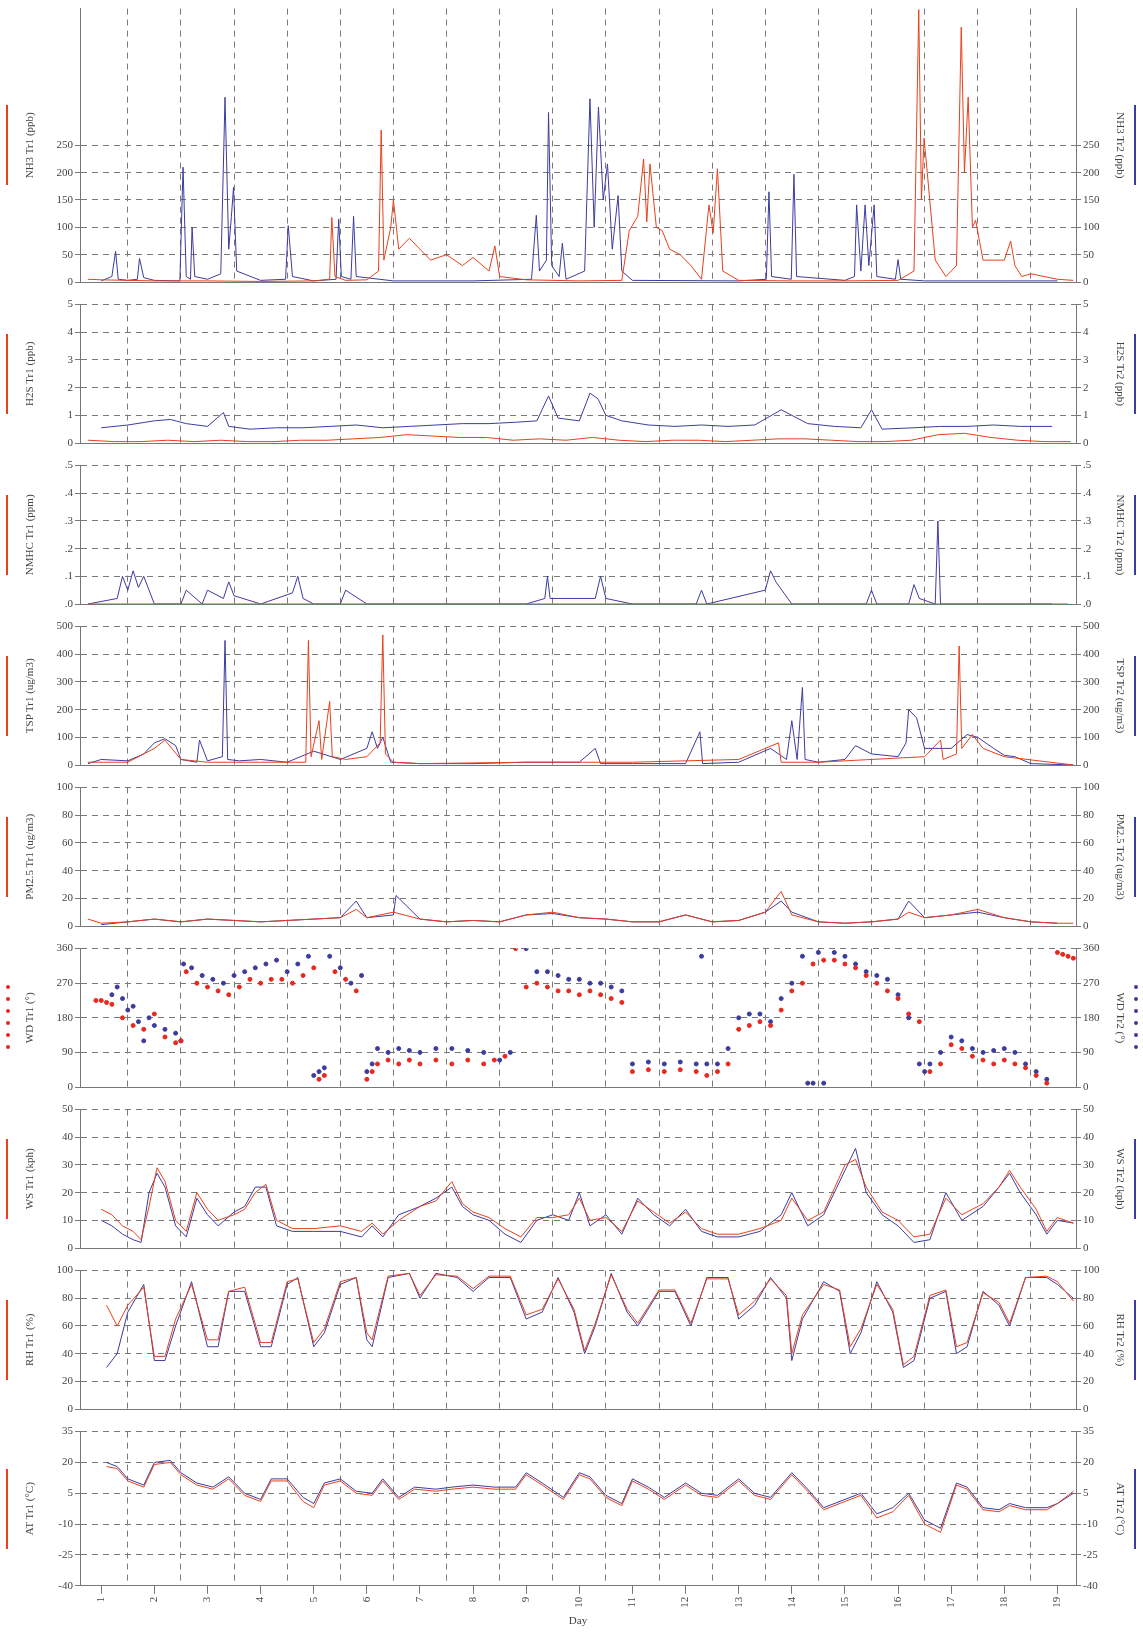  What do you see at coordinates (1091, 708) in the screenshot?
I see `y2-tick-label: 200` at bounding box center [1091, 708].